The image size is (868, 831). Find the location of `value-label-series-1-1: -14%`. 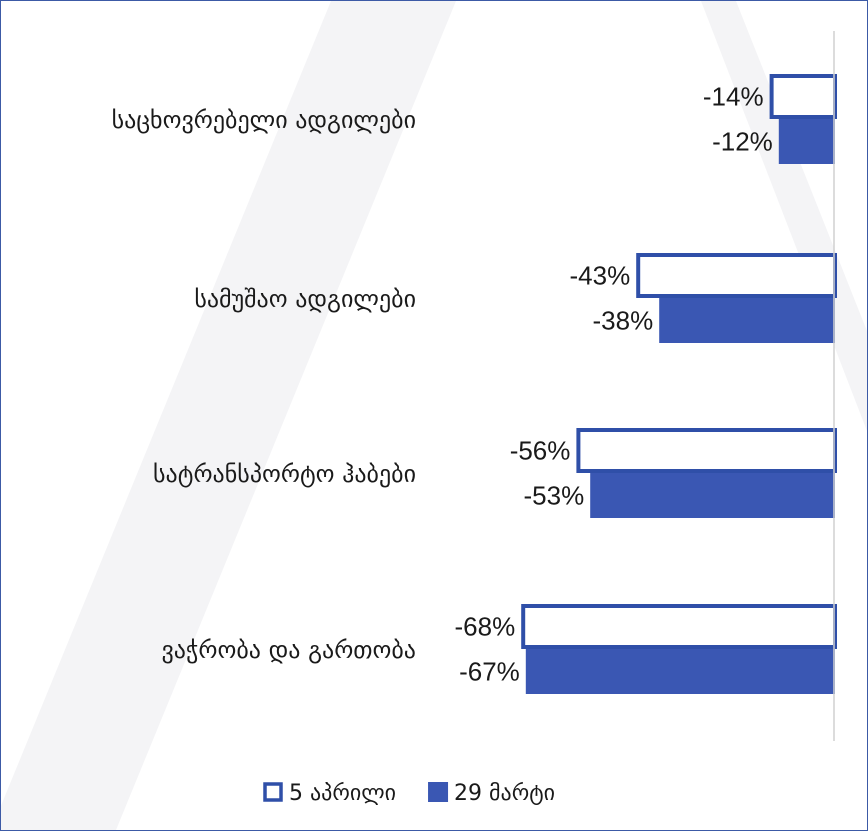

value-label-series-1-1: -14% is located at coordinates (733, 97).